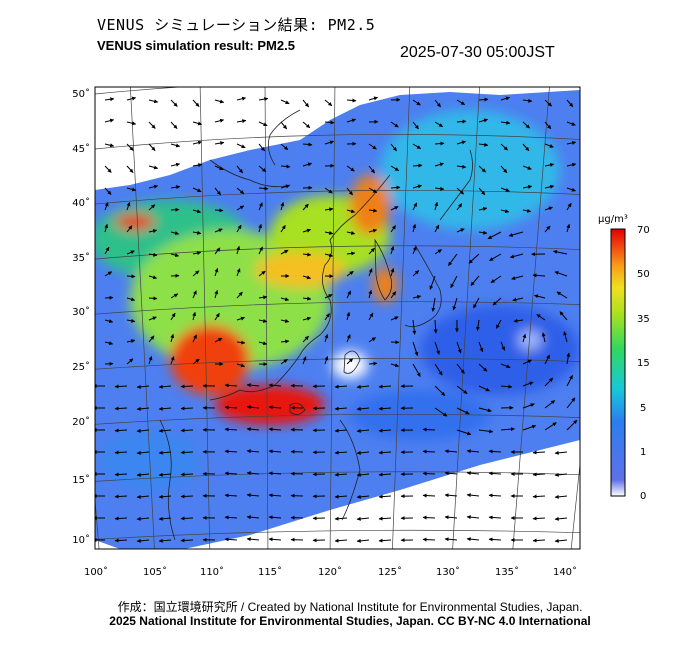 The height and width of the screenshot is (649, 700). I want to click on pm25-zone-pacific, so click(500, 350).